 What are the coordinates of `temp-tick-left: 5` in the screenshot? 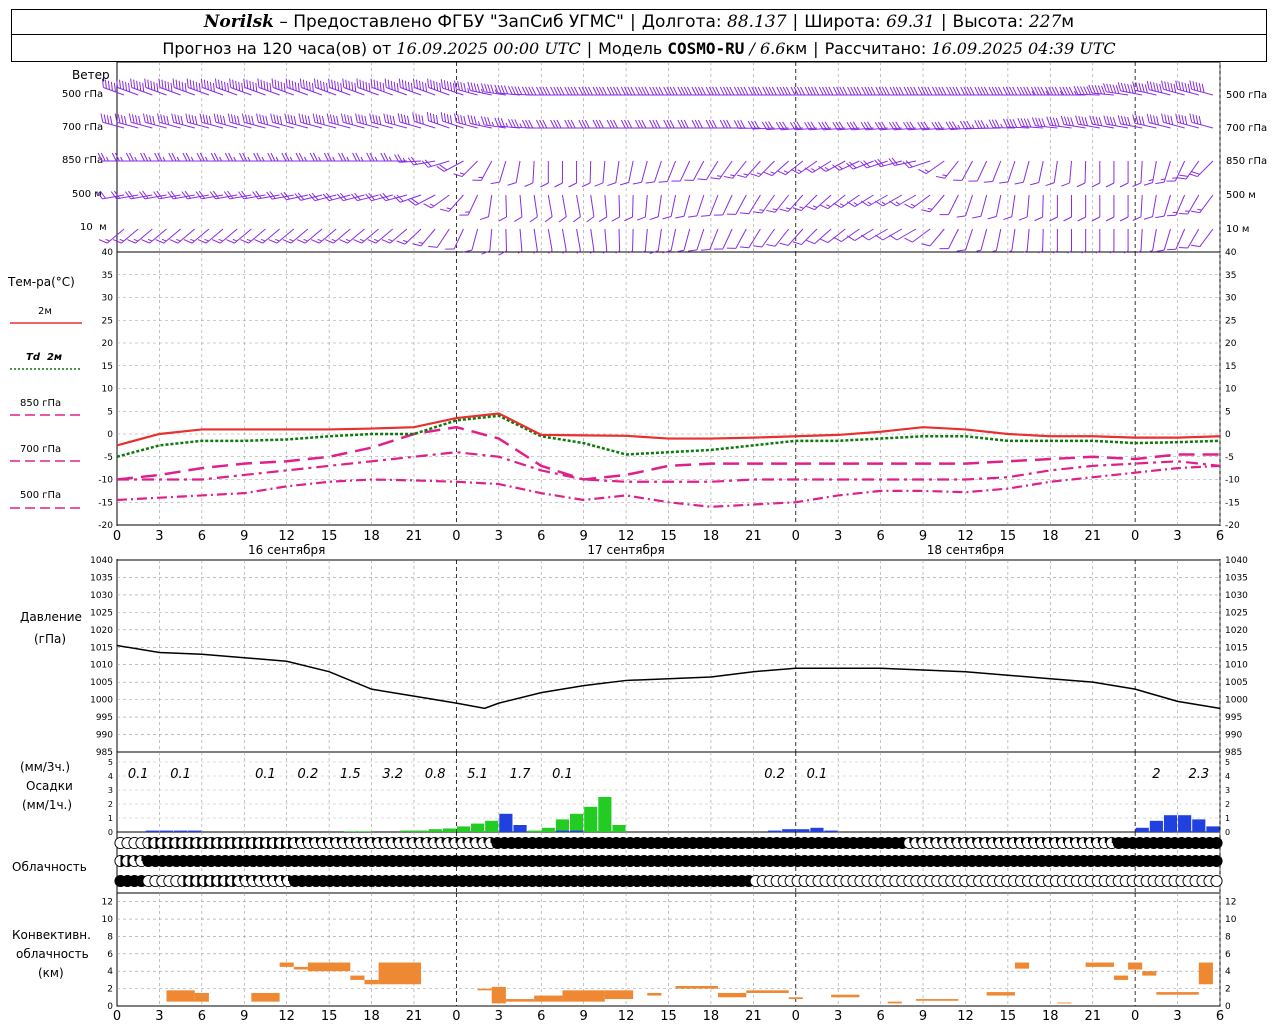 It's located at (110, 412).